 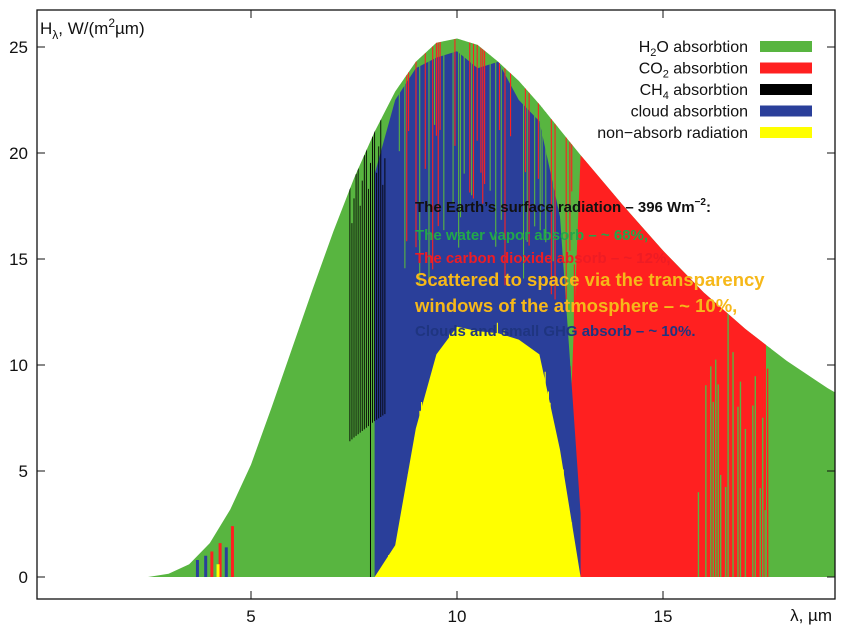 I want to click on annotation-line: The water vapor absorb – ~ 68%,, so click(x=531, y=235).